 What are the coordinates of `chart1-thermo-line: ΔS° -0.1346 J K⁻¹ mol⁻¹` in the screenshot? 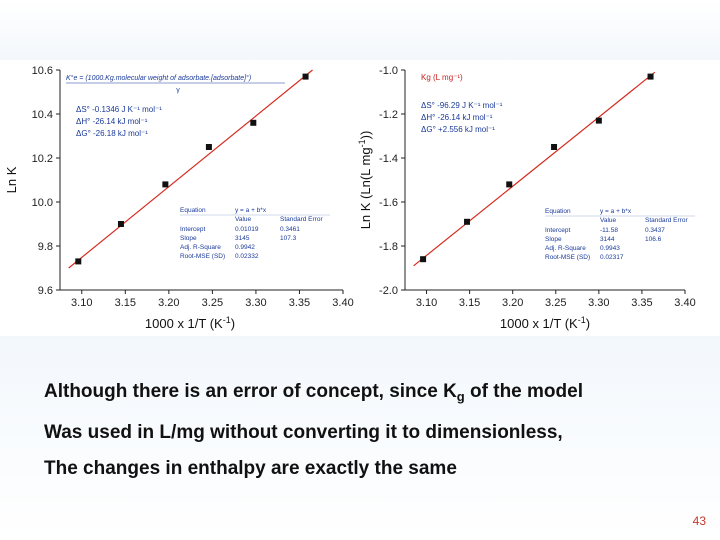 It's located at (119, 109).